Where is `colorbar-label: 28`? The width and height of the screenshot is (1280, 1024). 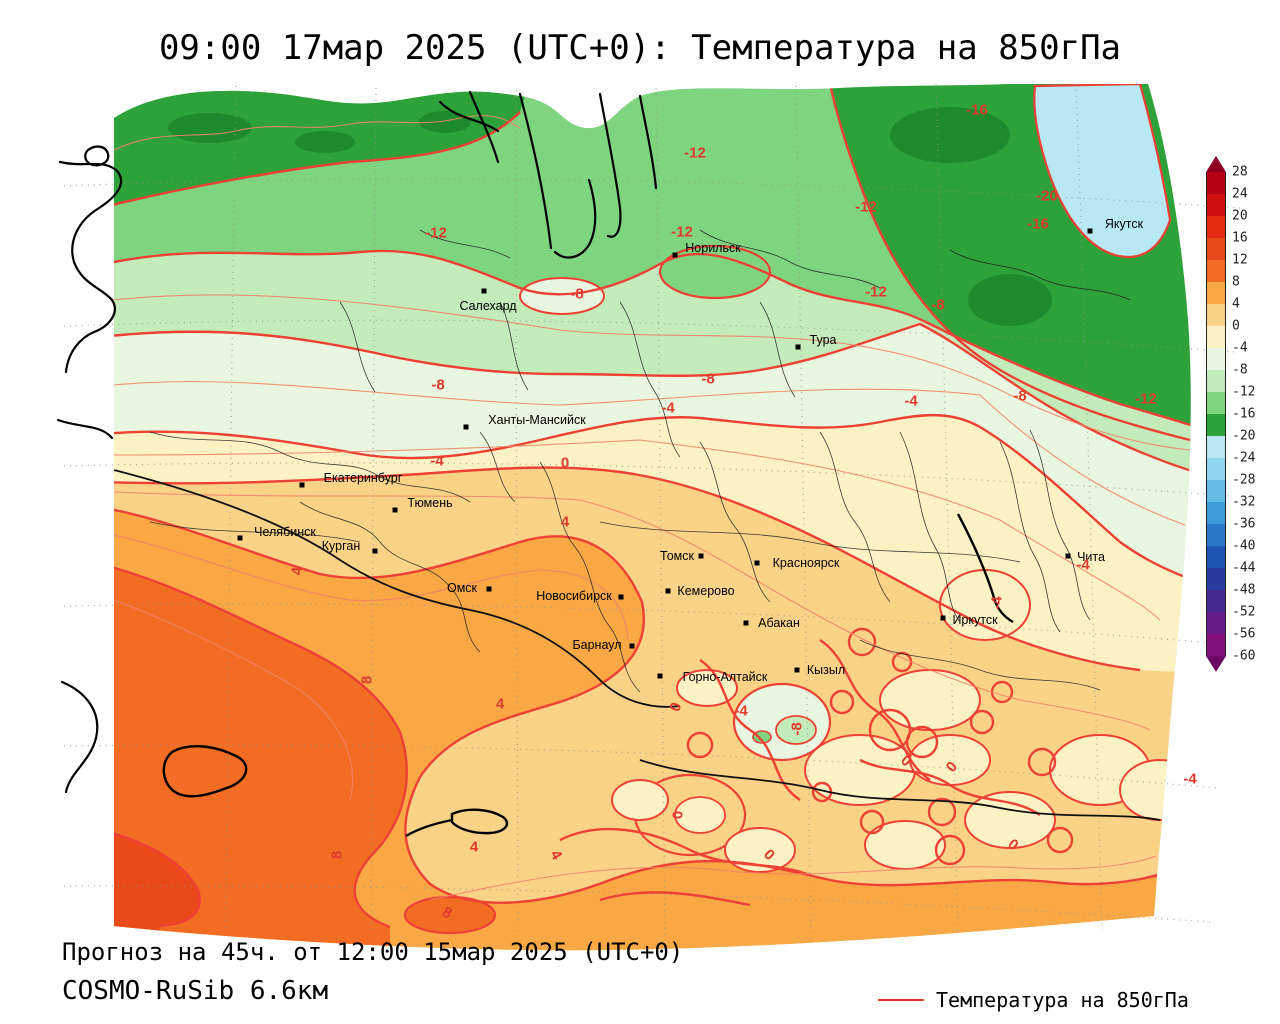
colorbar-label: 28 is located at coordinates (1240, 172).